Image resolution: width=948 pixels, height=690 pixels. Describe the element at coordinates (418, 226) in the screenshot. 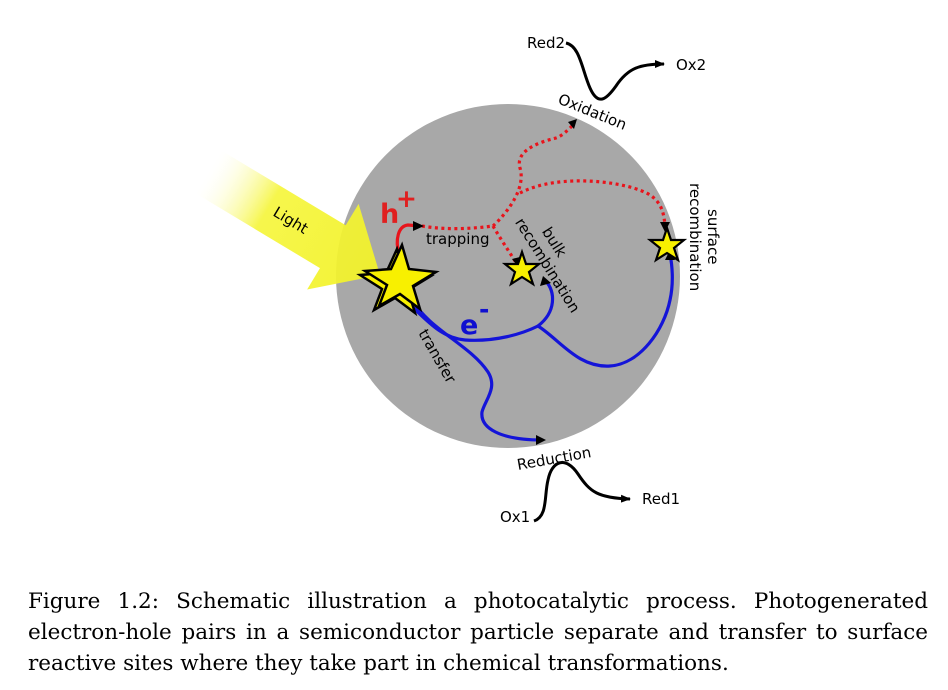

I see `trapping-arrowhead` at that location.